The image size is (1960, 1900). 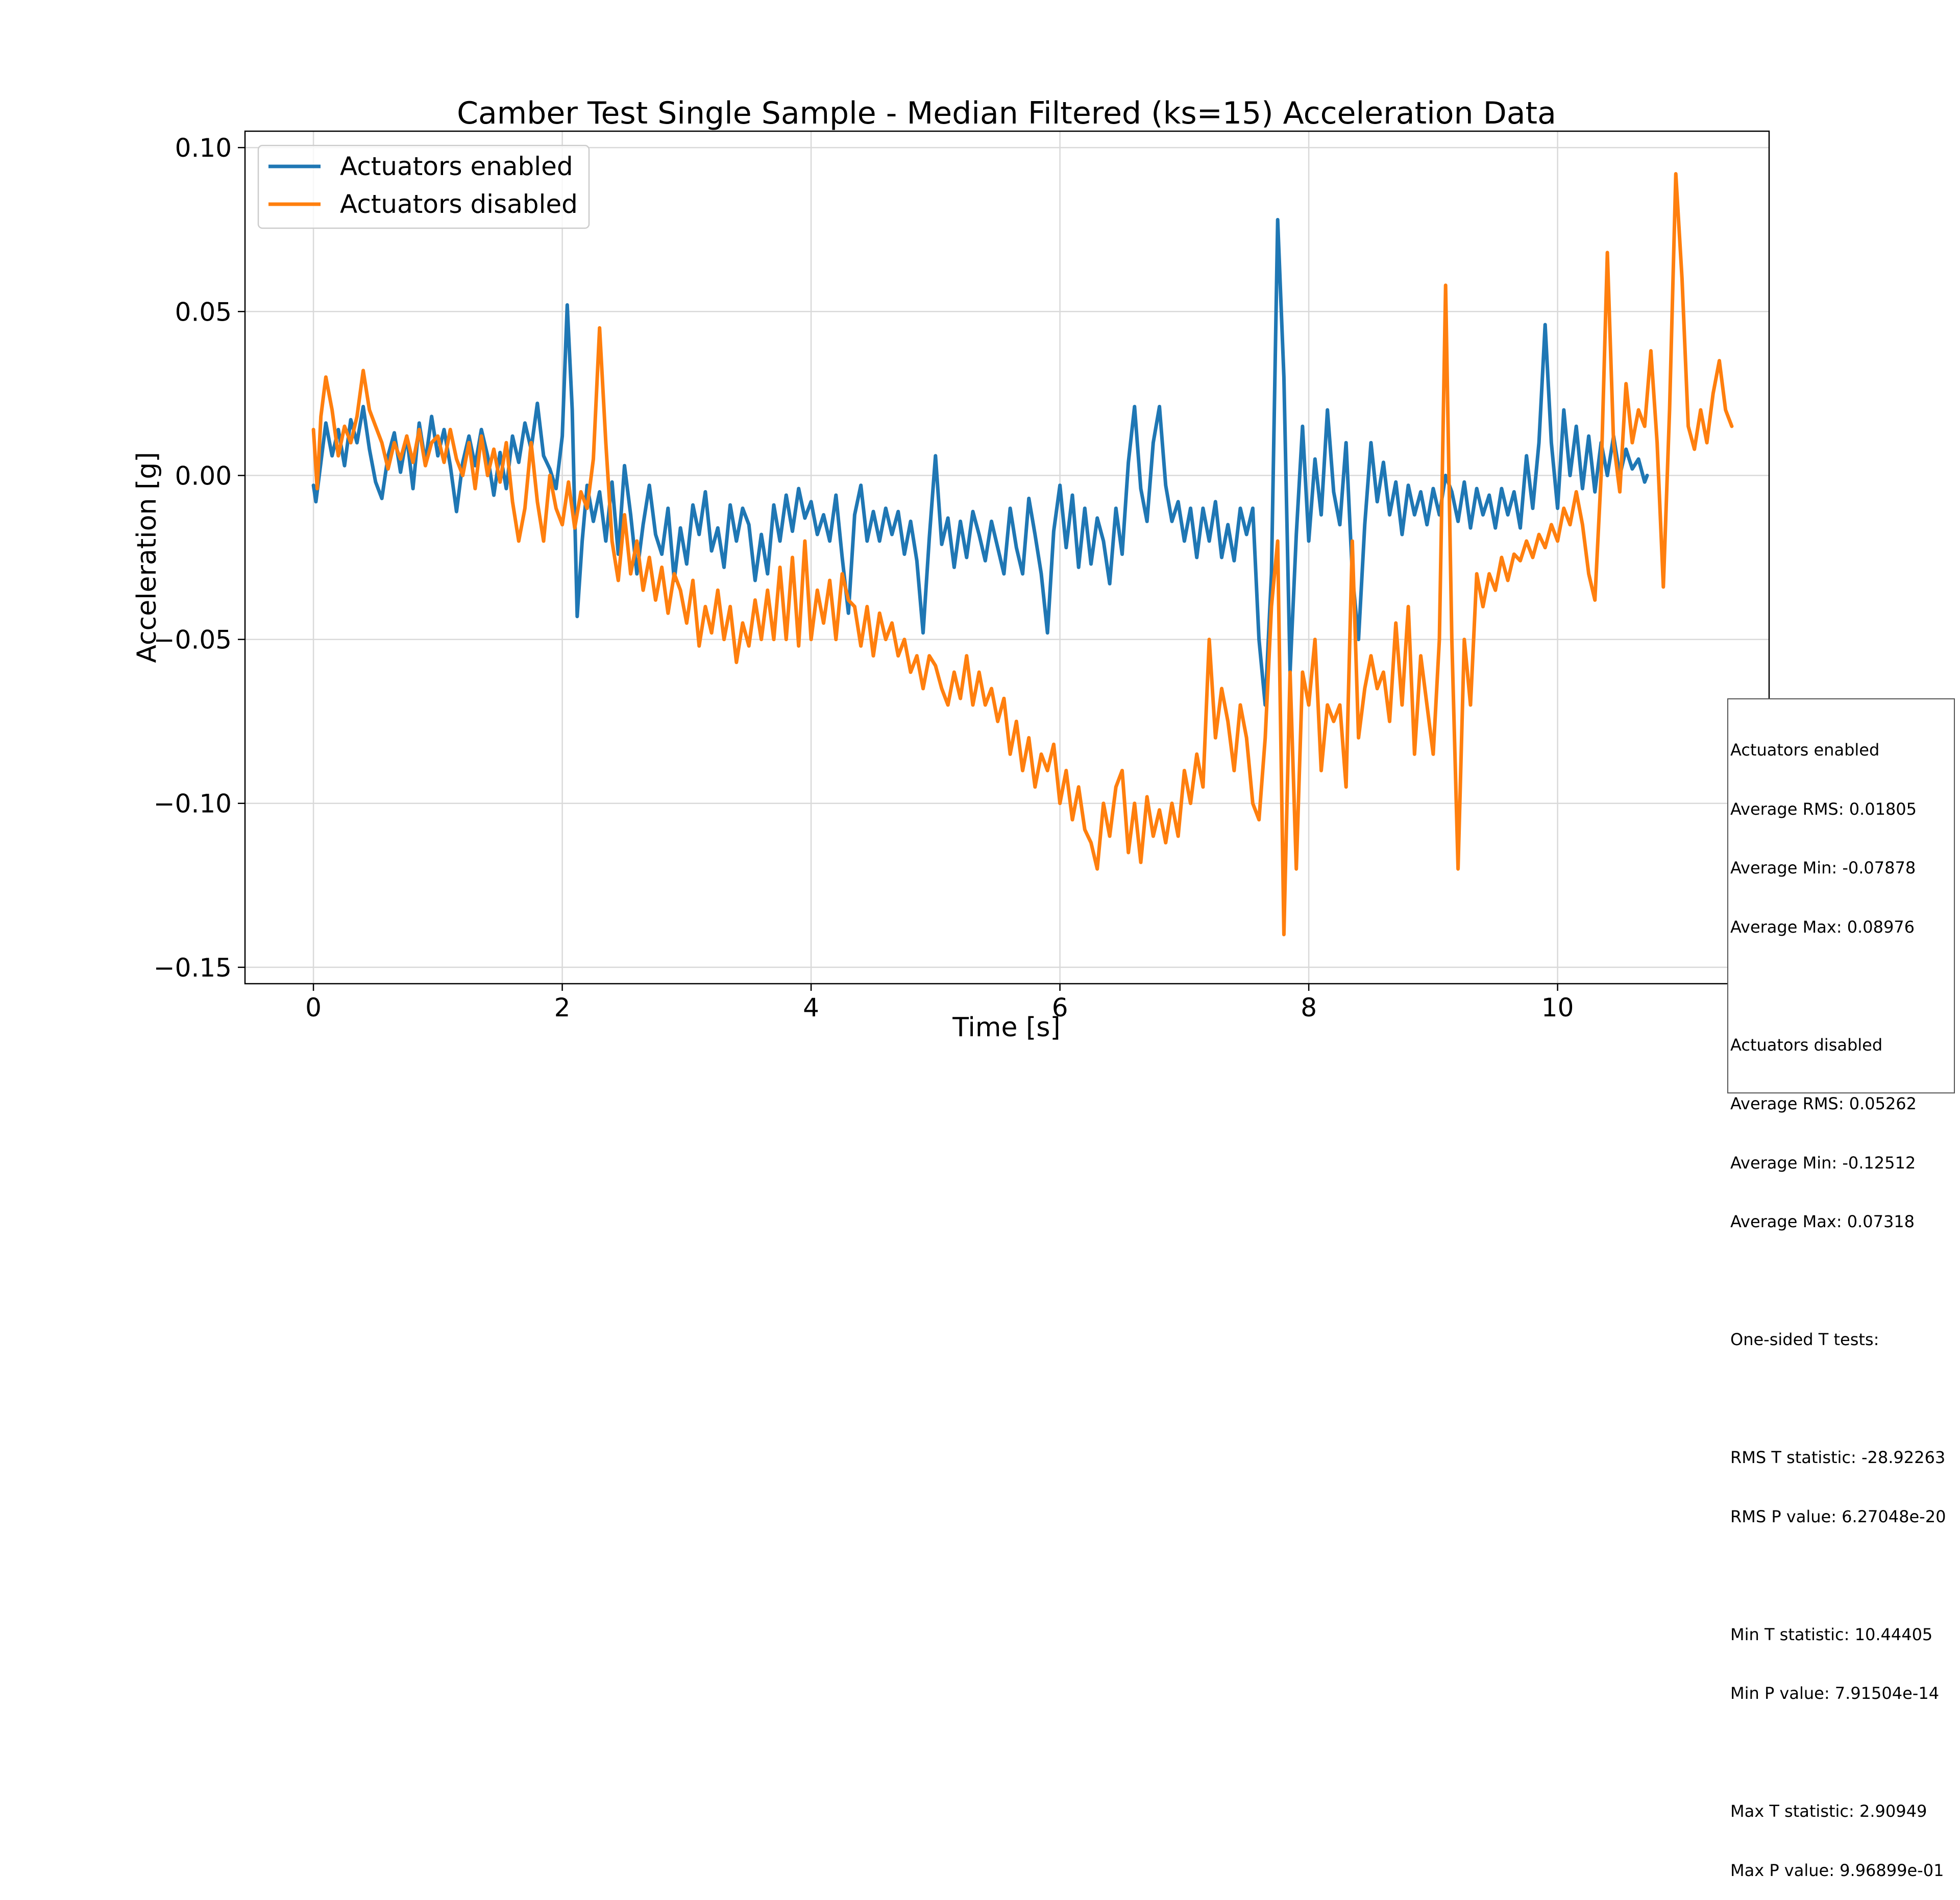 I want to click on stats-line: Average RMS: 0.01805, so click(x=1823, y=809).